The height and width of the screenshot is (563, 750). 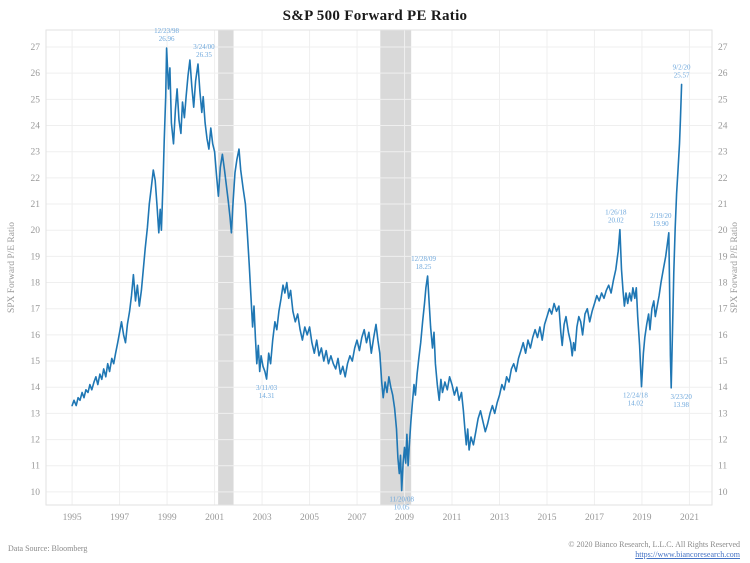 What do you see at coordinates (36, 205) in the screenshot?
I see `y-axis-tick-left: 21` at bounding box center [36, 205].